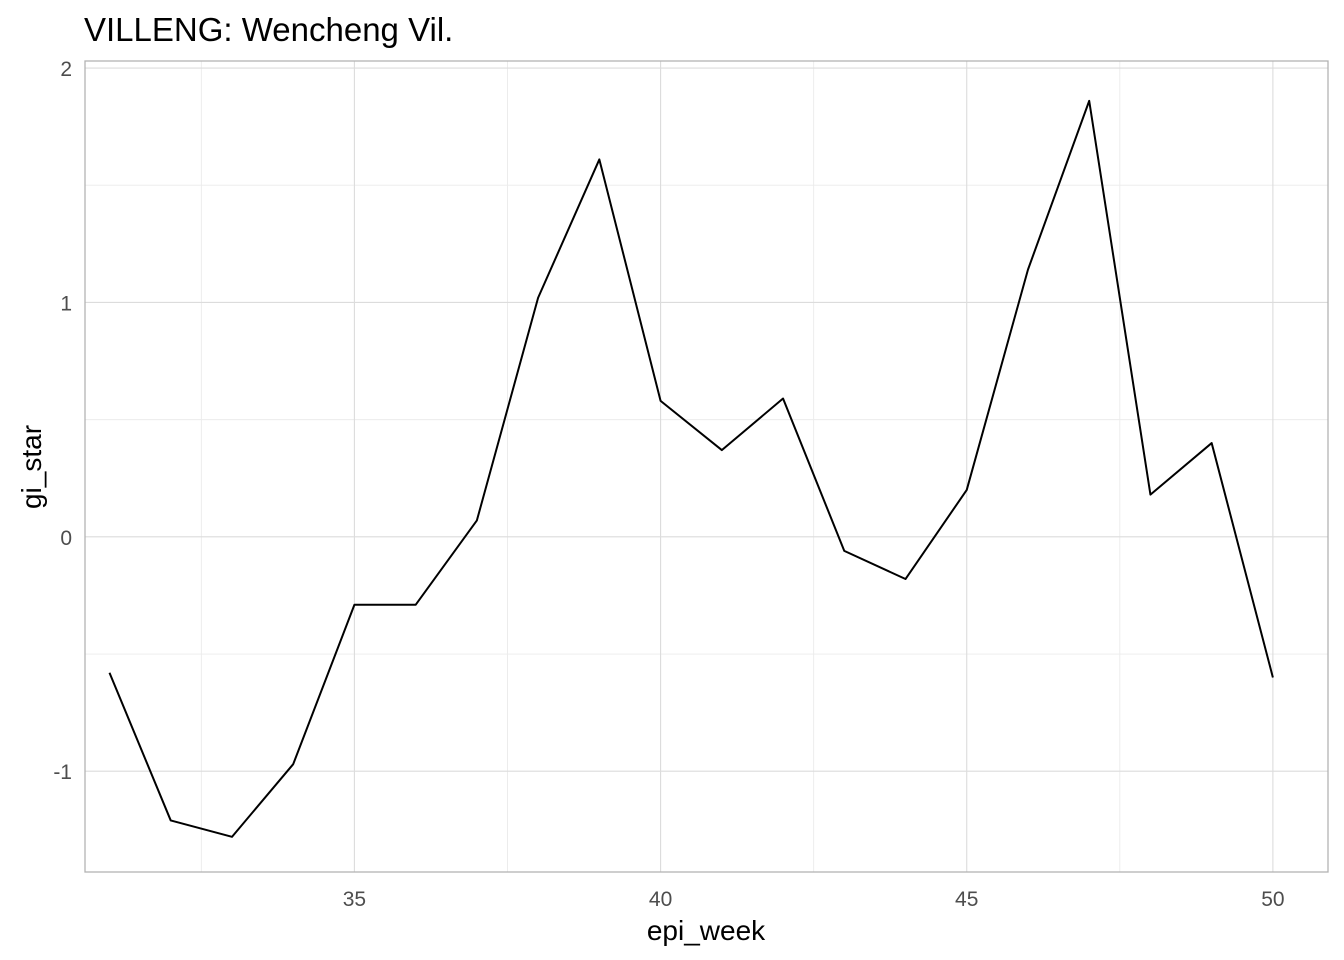 Image resolution: width=1344 pixels, height=960 pixels. Describe the element at coordinates (814, 899) in the screenshot. I see `x-axis-tick-labels: 35 40 45 50` at that location.